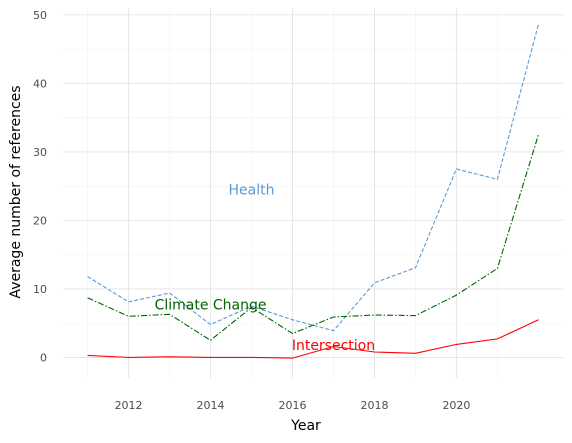  Describe the element at coordinates (211, 306) in the screenshot. I see `series-label-climate-change: Climate Change` at that location.